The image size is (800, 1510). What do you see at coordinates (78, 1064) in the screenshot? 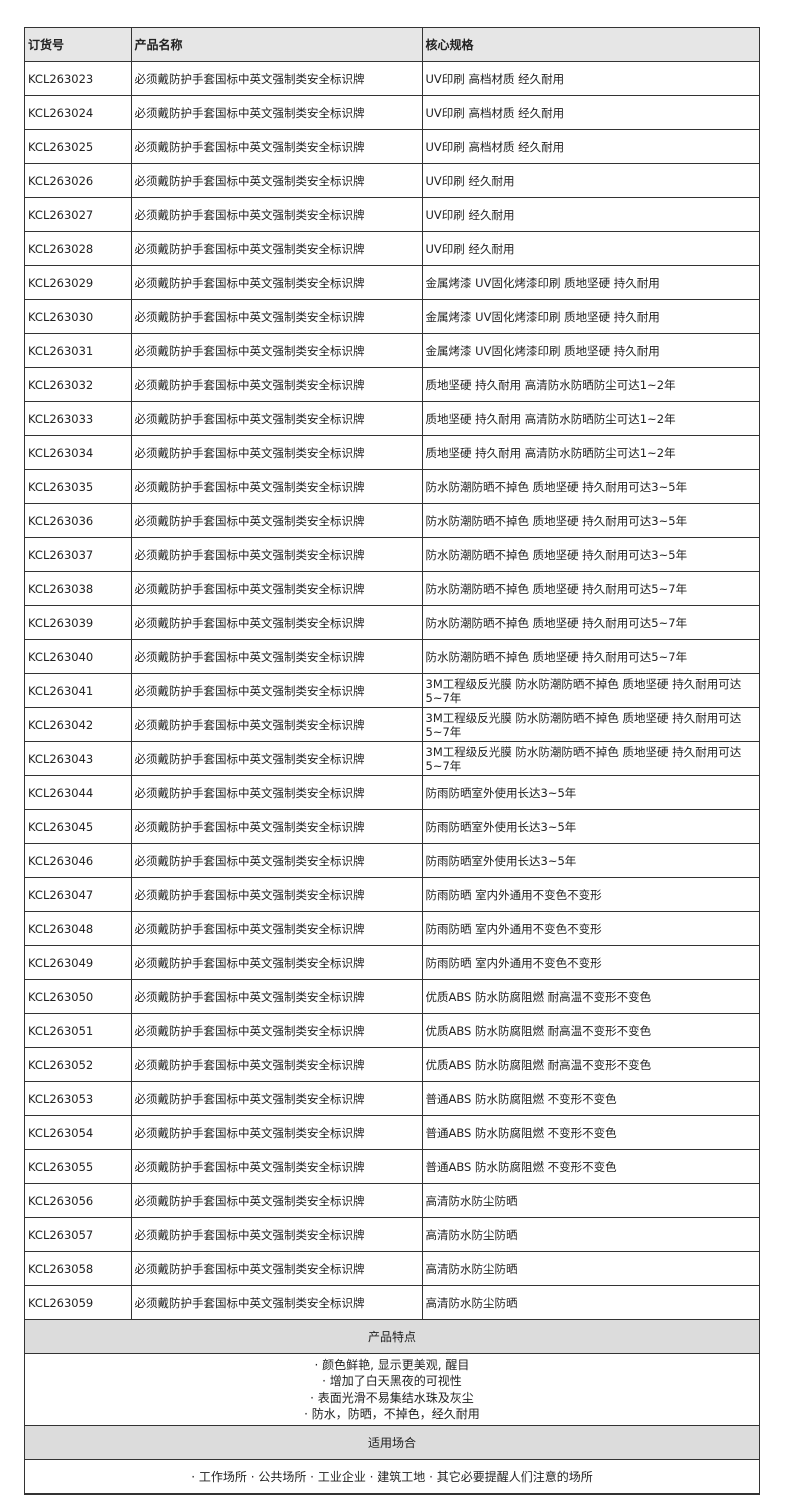
I see `cell-code: KCL263052` at bounding box center [78, 1064].